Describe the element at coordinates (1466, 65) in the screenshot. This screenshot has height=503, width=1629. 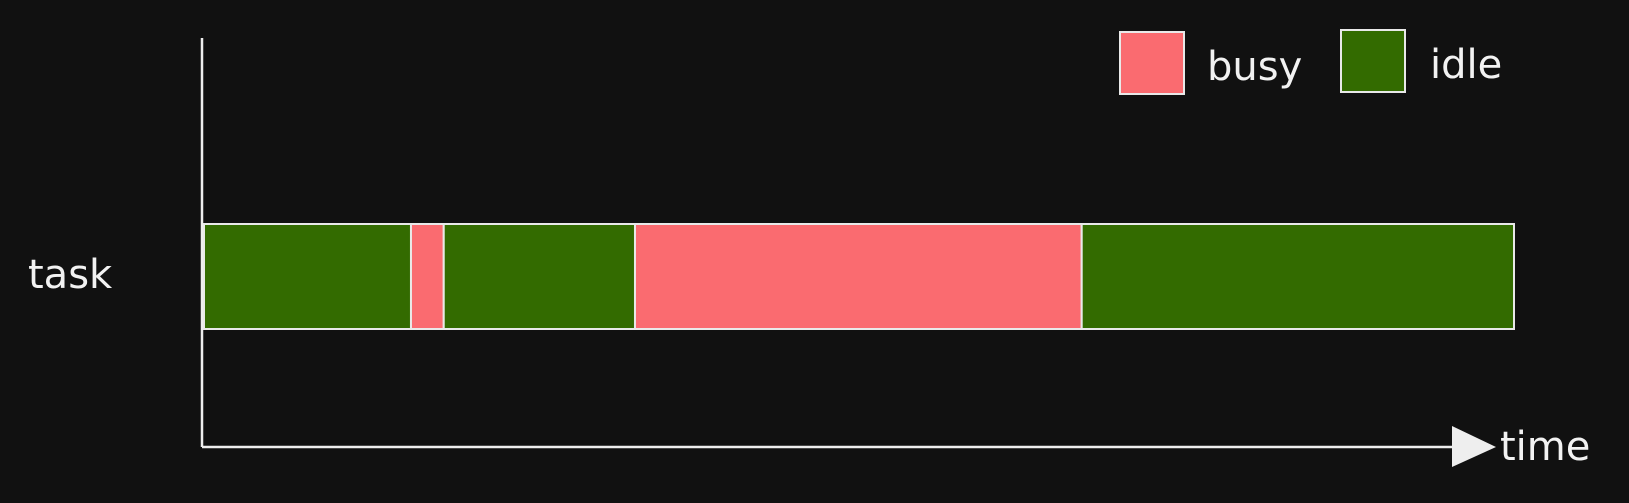
I see `legend-label-idle: idle` at that location.